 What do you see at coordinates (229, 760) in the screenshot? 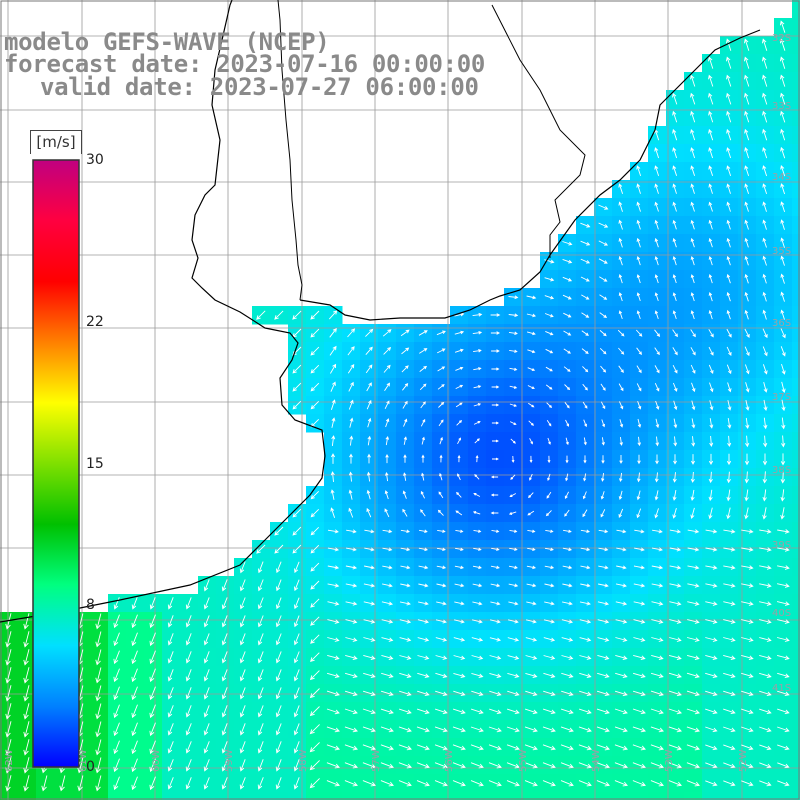
I see `longitude-label: 59W` at bounding box center [229, 760].